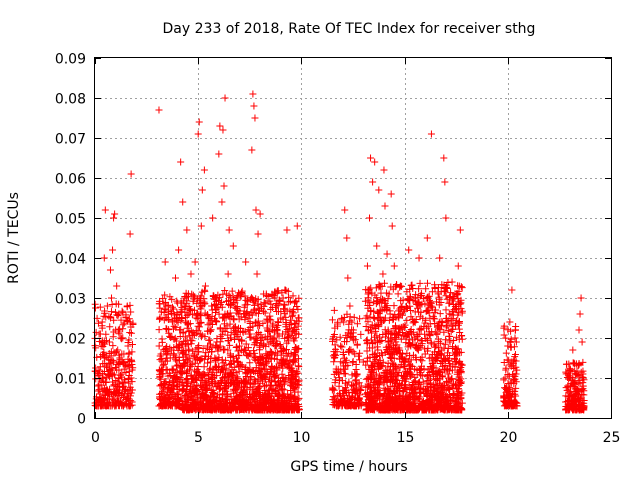  Describe the element at coordinates (302, 438) in the screenshot. I see `x-tick-label: 10` at that location.